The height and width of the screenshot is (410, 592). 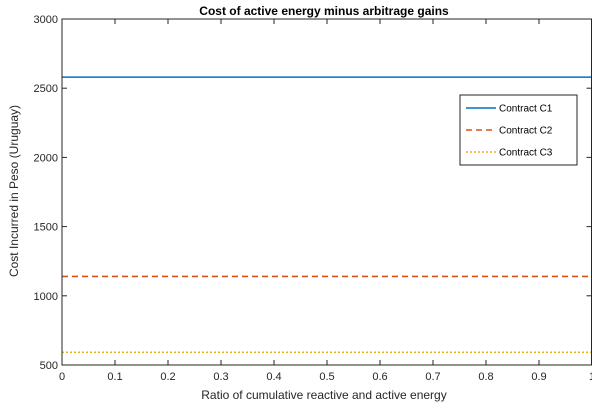 What do you see at coordinates (590, 377) in the screenshot?
I see `x-tick-label: 1` at bounding box center [590, 377].